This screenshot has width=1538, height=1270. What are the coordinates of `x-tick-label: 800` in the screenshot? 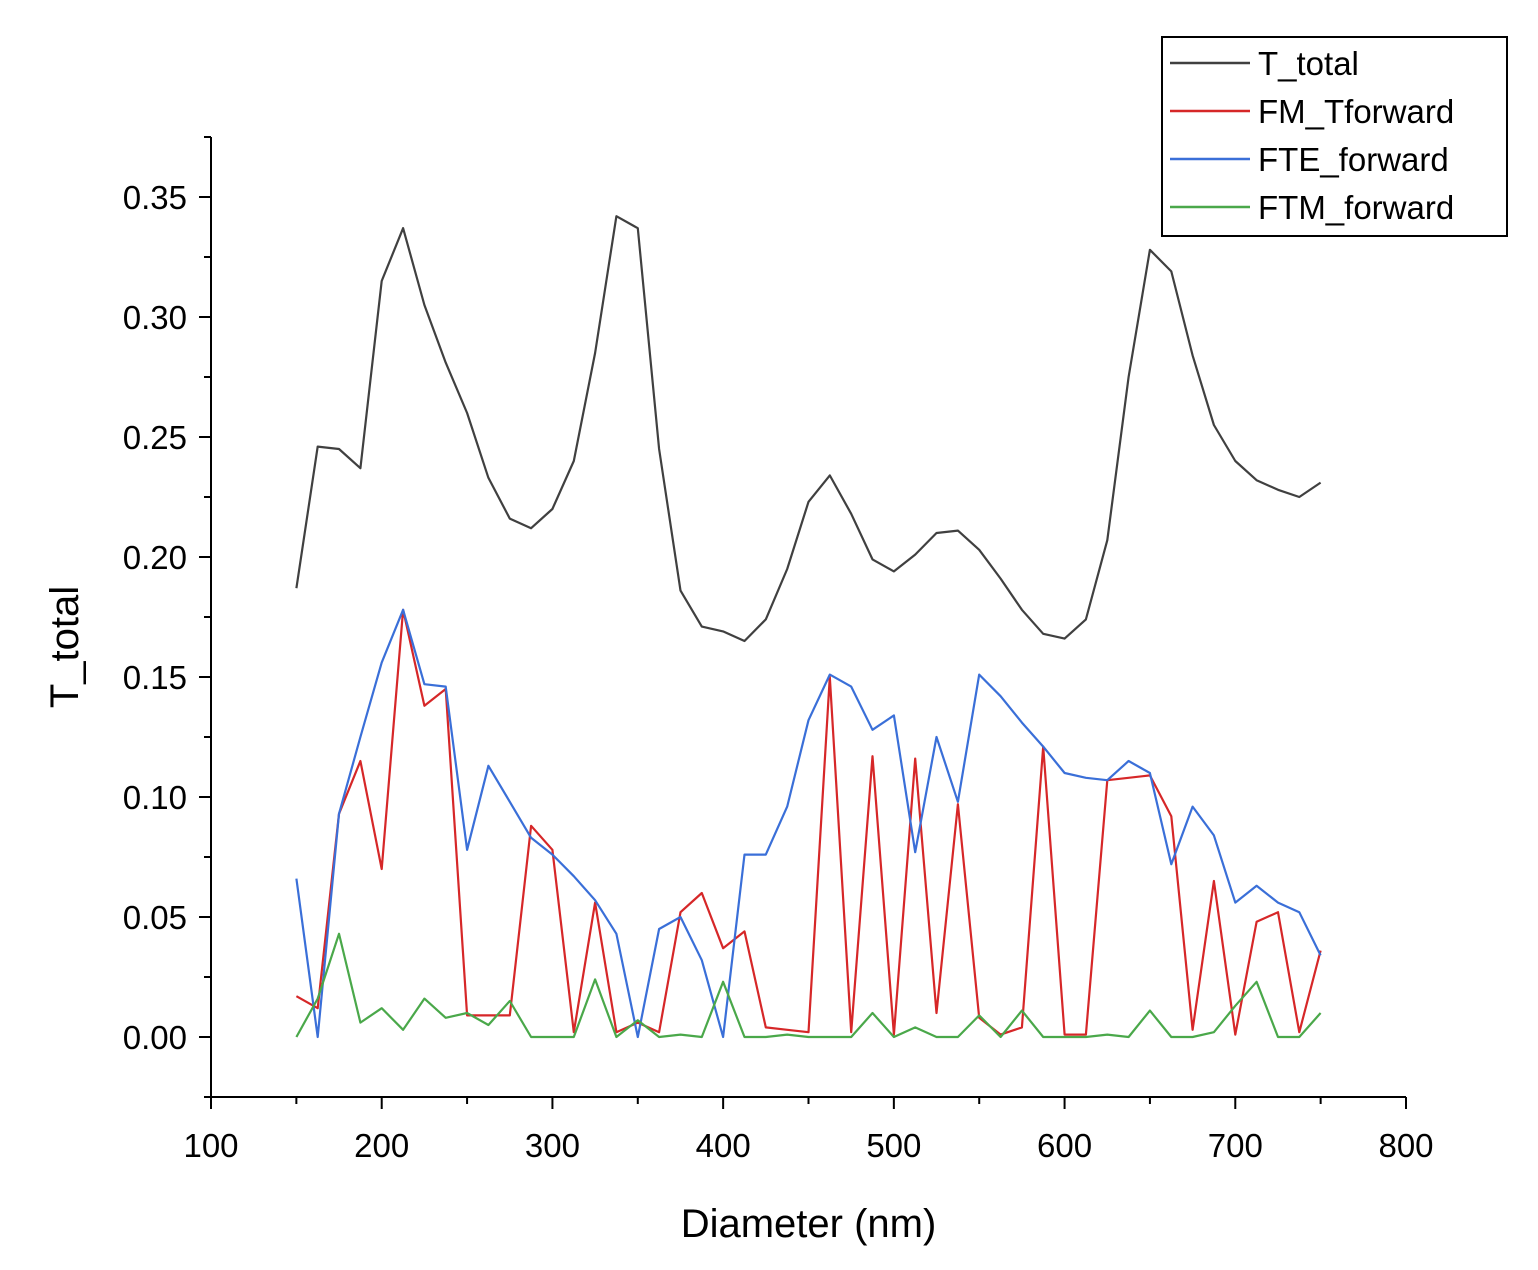 It's located at (1405, 1145).